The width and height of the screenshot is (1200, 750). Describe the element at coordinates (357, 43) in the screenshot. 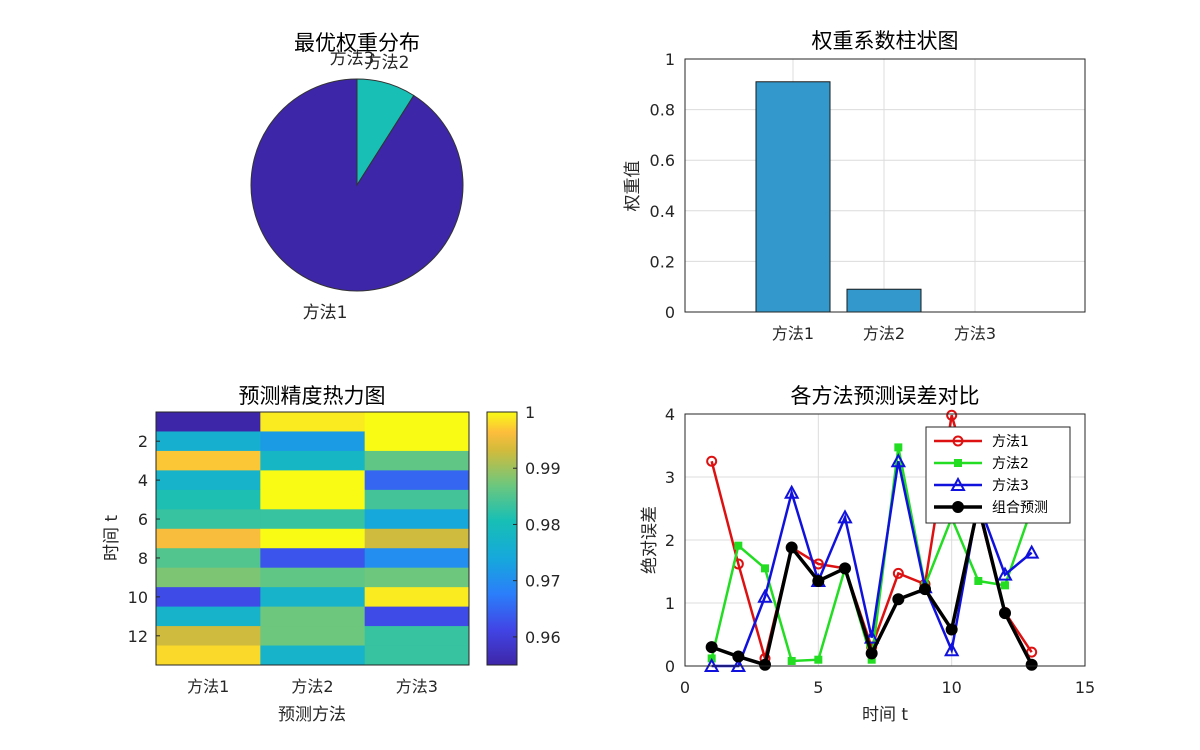

I see `pie-title: 最优权重分布` at that location.